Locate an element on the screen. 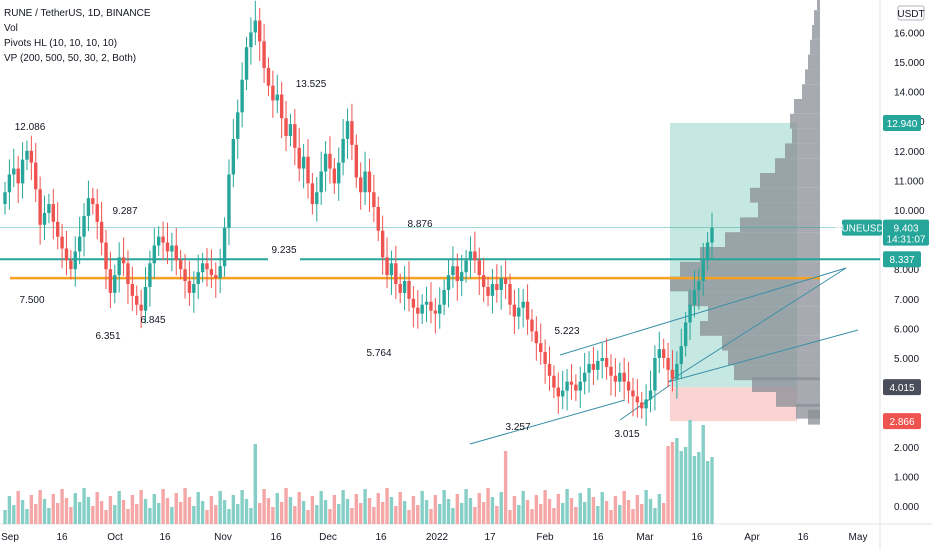 The width and height of the screenshot is (932, 550). stop-badge-bg is located at coordinates (902, 421).